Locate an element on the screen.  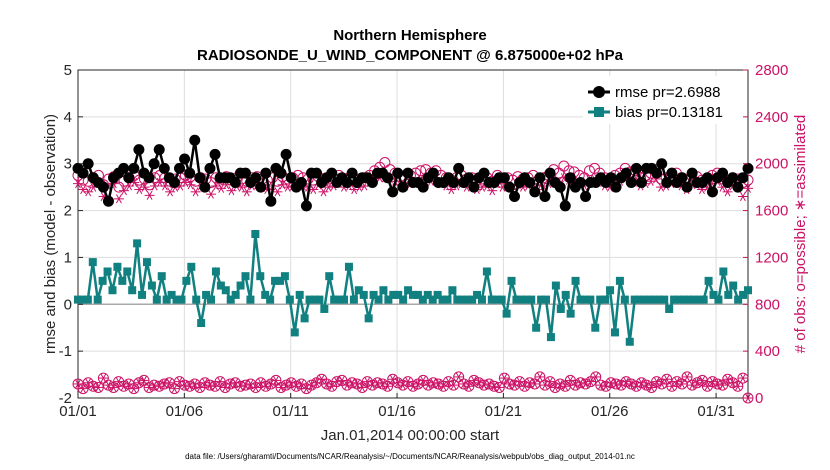
x-tick-label: 01/01 is located at coordinates (78, 411).